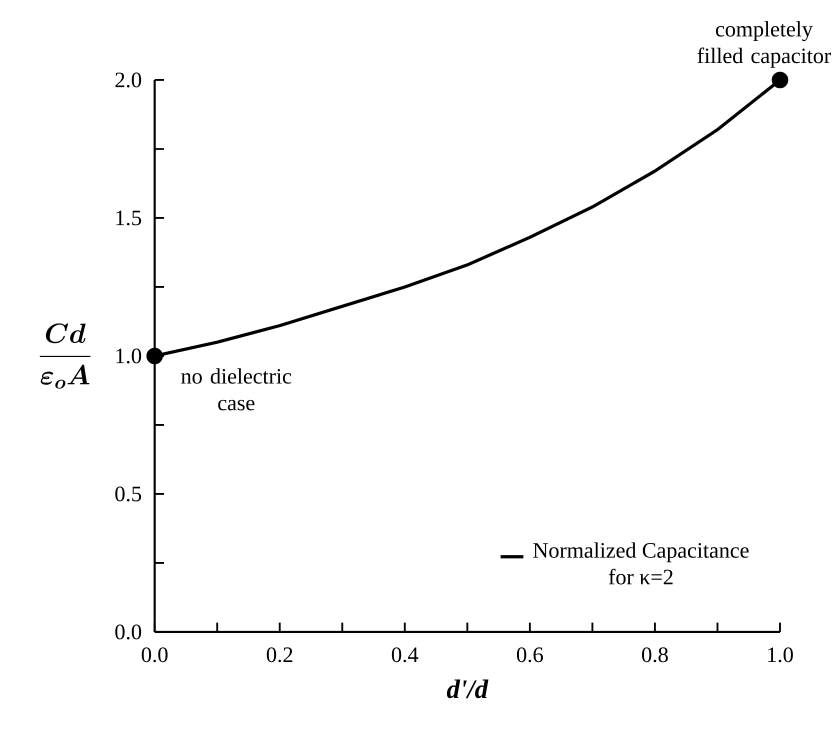 This screenshot has height=732, width=840. Describe the element at coordinates (129, 356) in the screenshot. I see `y-tick-label: 1.0` at that location.